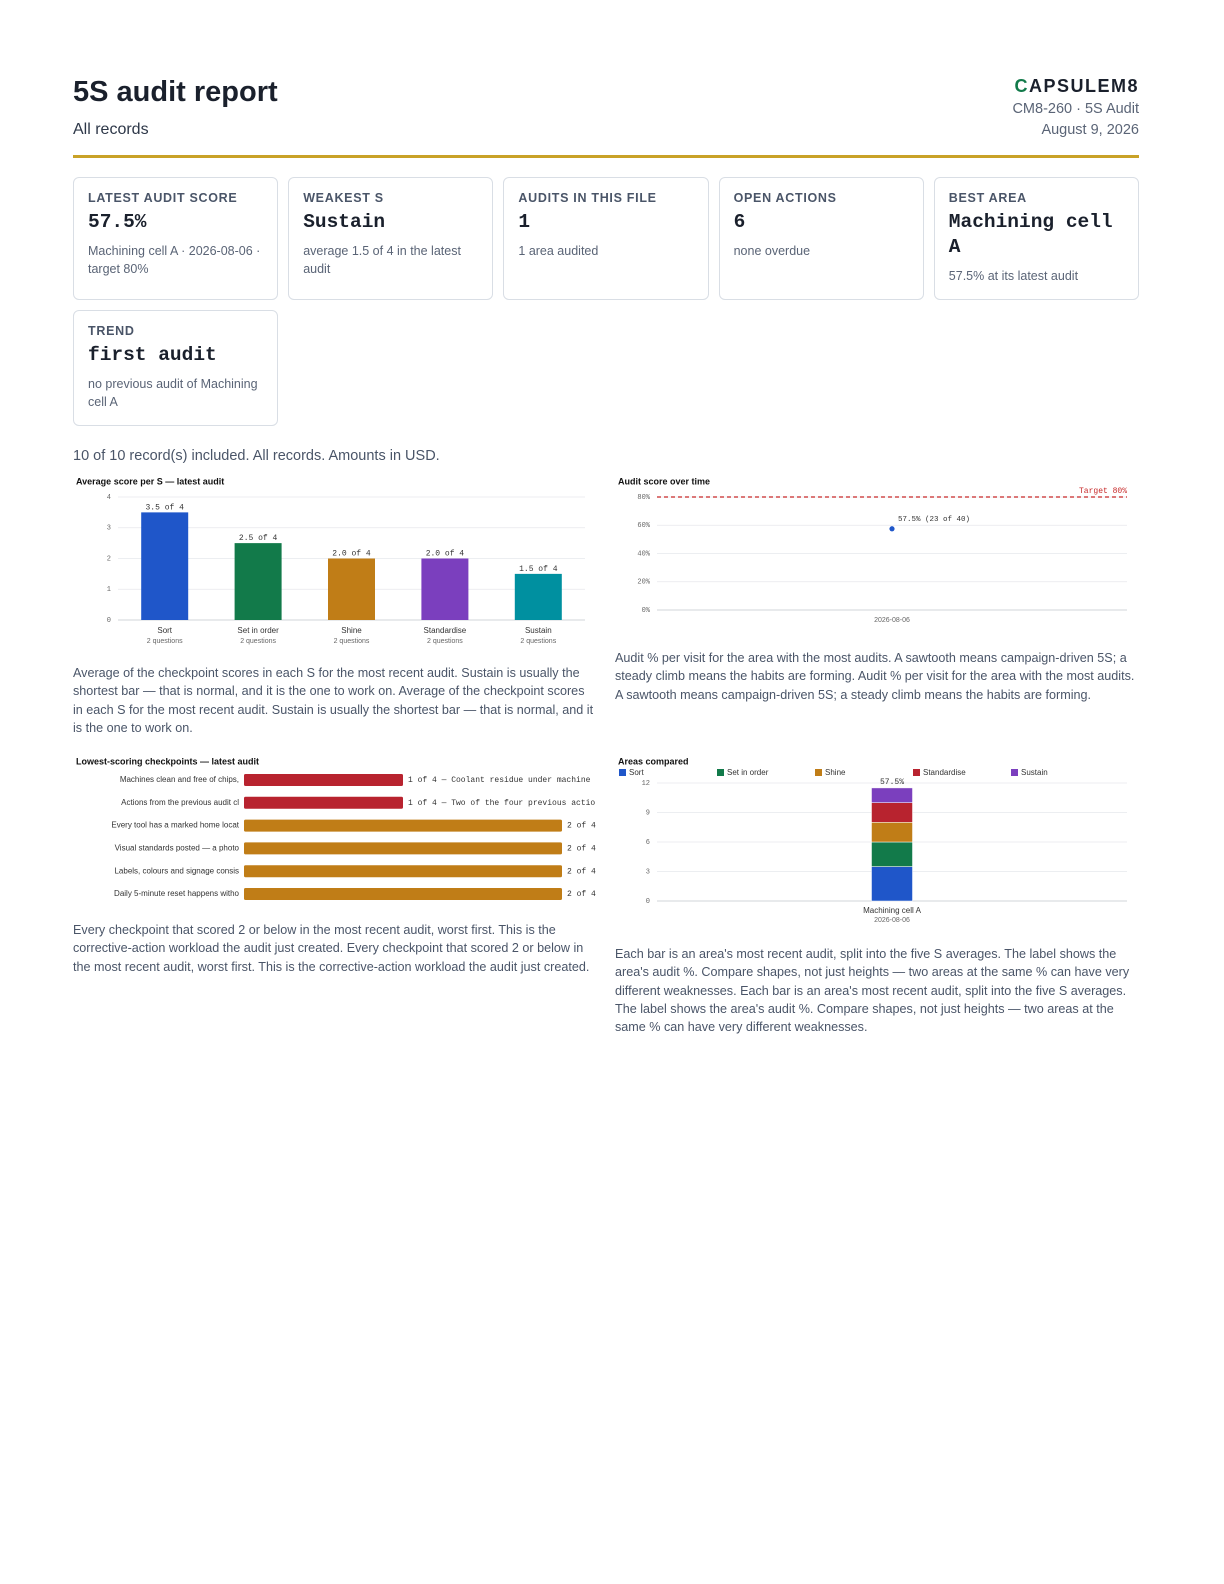  Describe the element at coordinates (173, 393) in the screenshot. I see `kpi-note: no previous audit of Machining cell A` at that location.